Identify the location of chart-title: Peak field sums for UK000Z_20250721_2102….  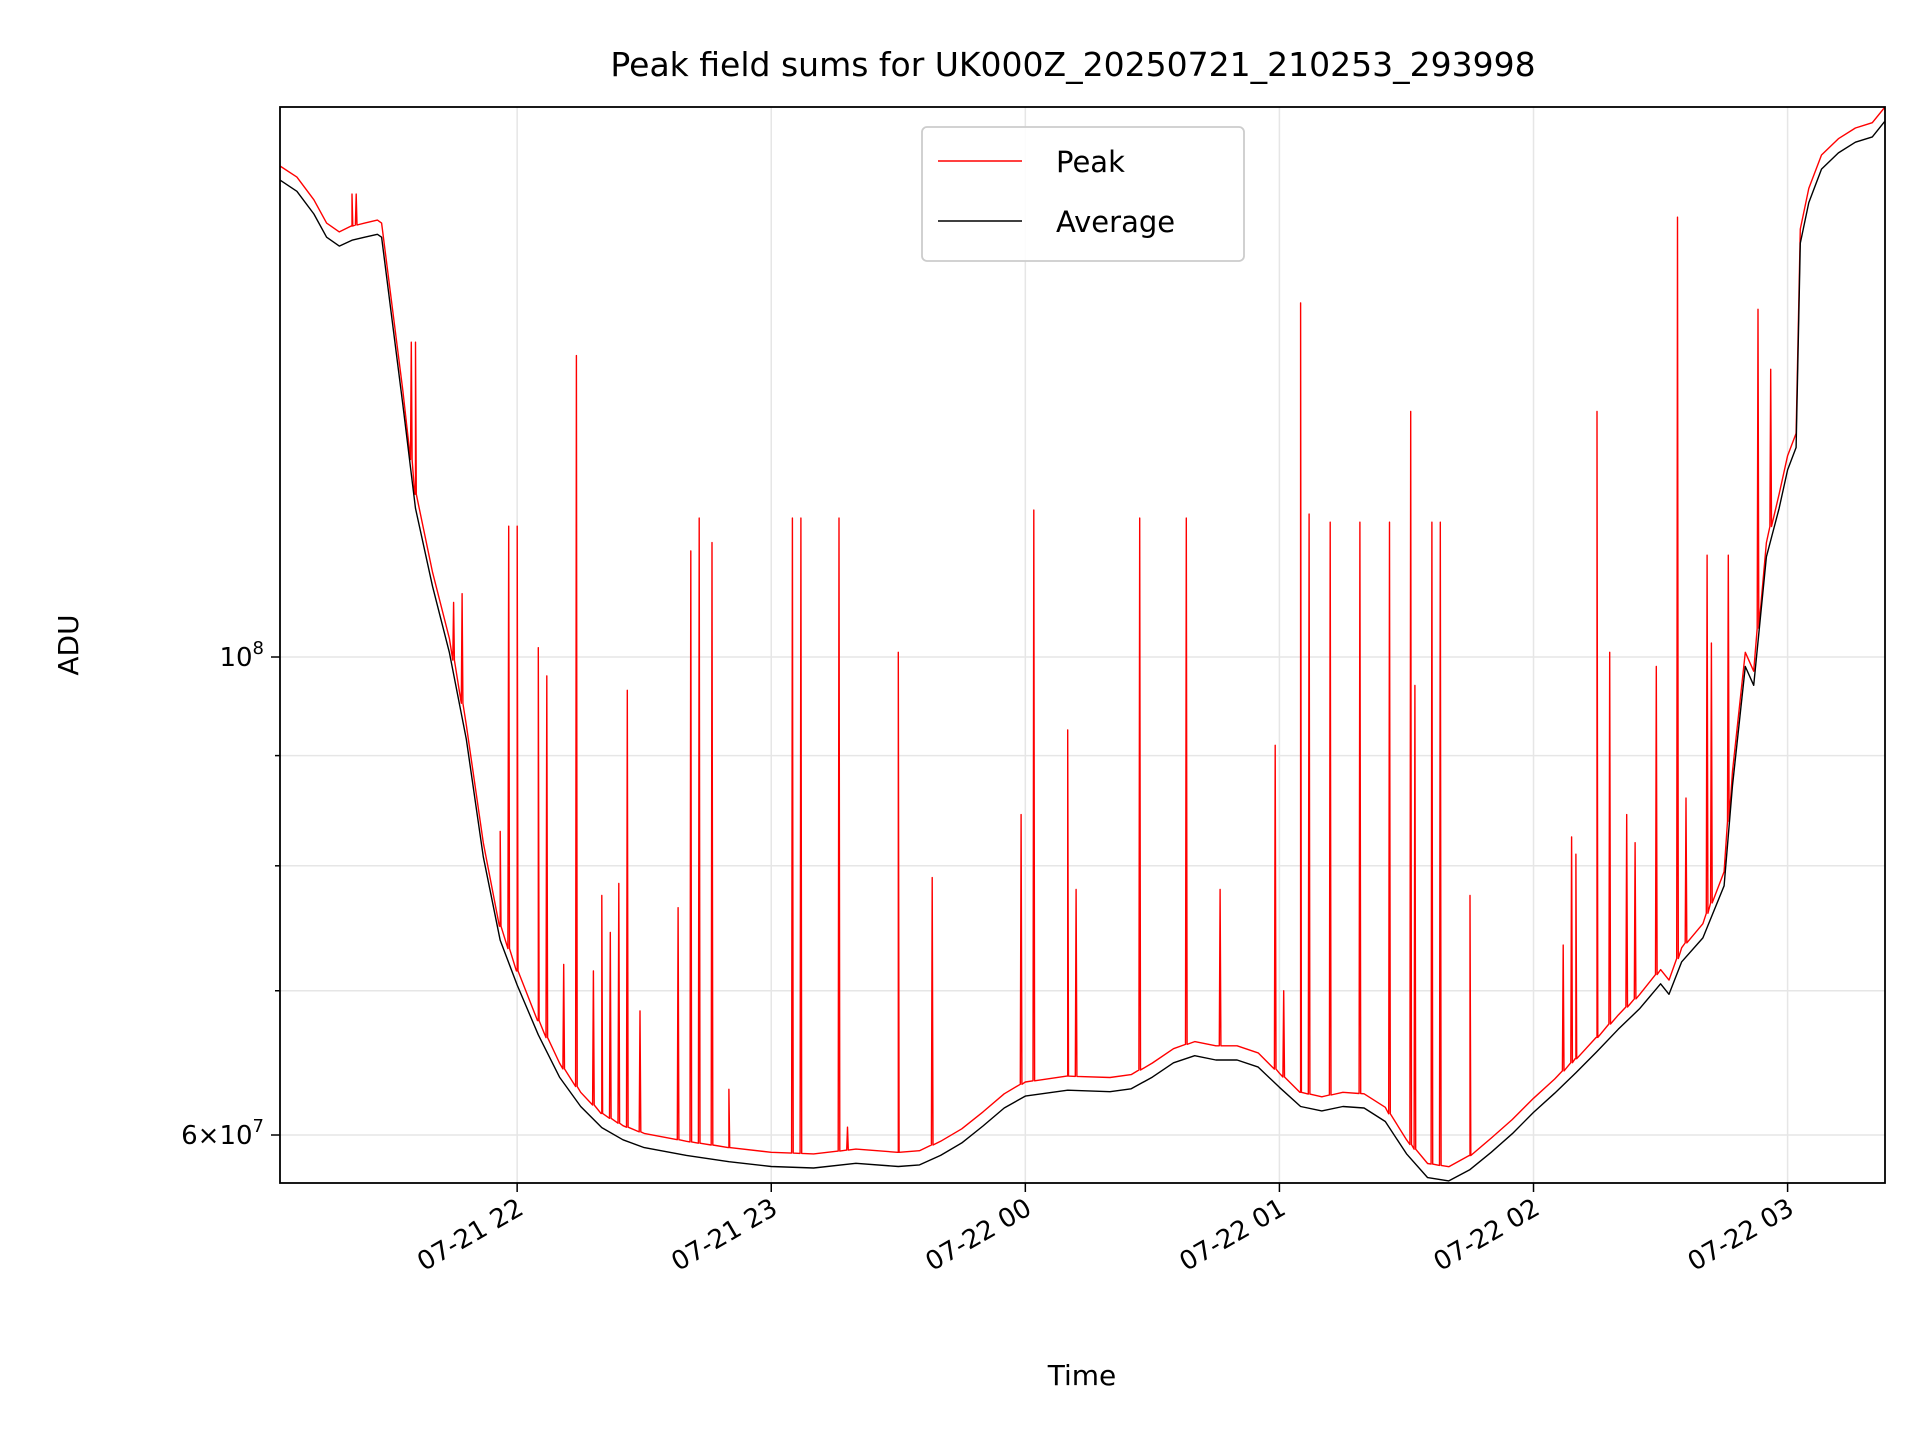
(1072, 64).